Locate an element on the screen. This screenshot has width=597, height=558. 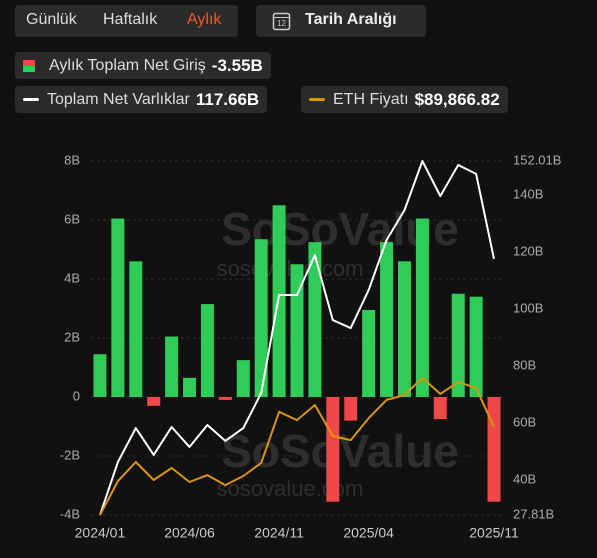
tab-active: Aylık is located at coordinates (204, 19).